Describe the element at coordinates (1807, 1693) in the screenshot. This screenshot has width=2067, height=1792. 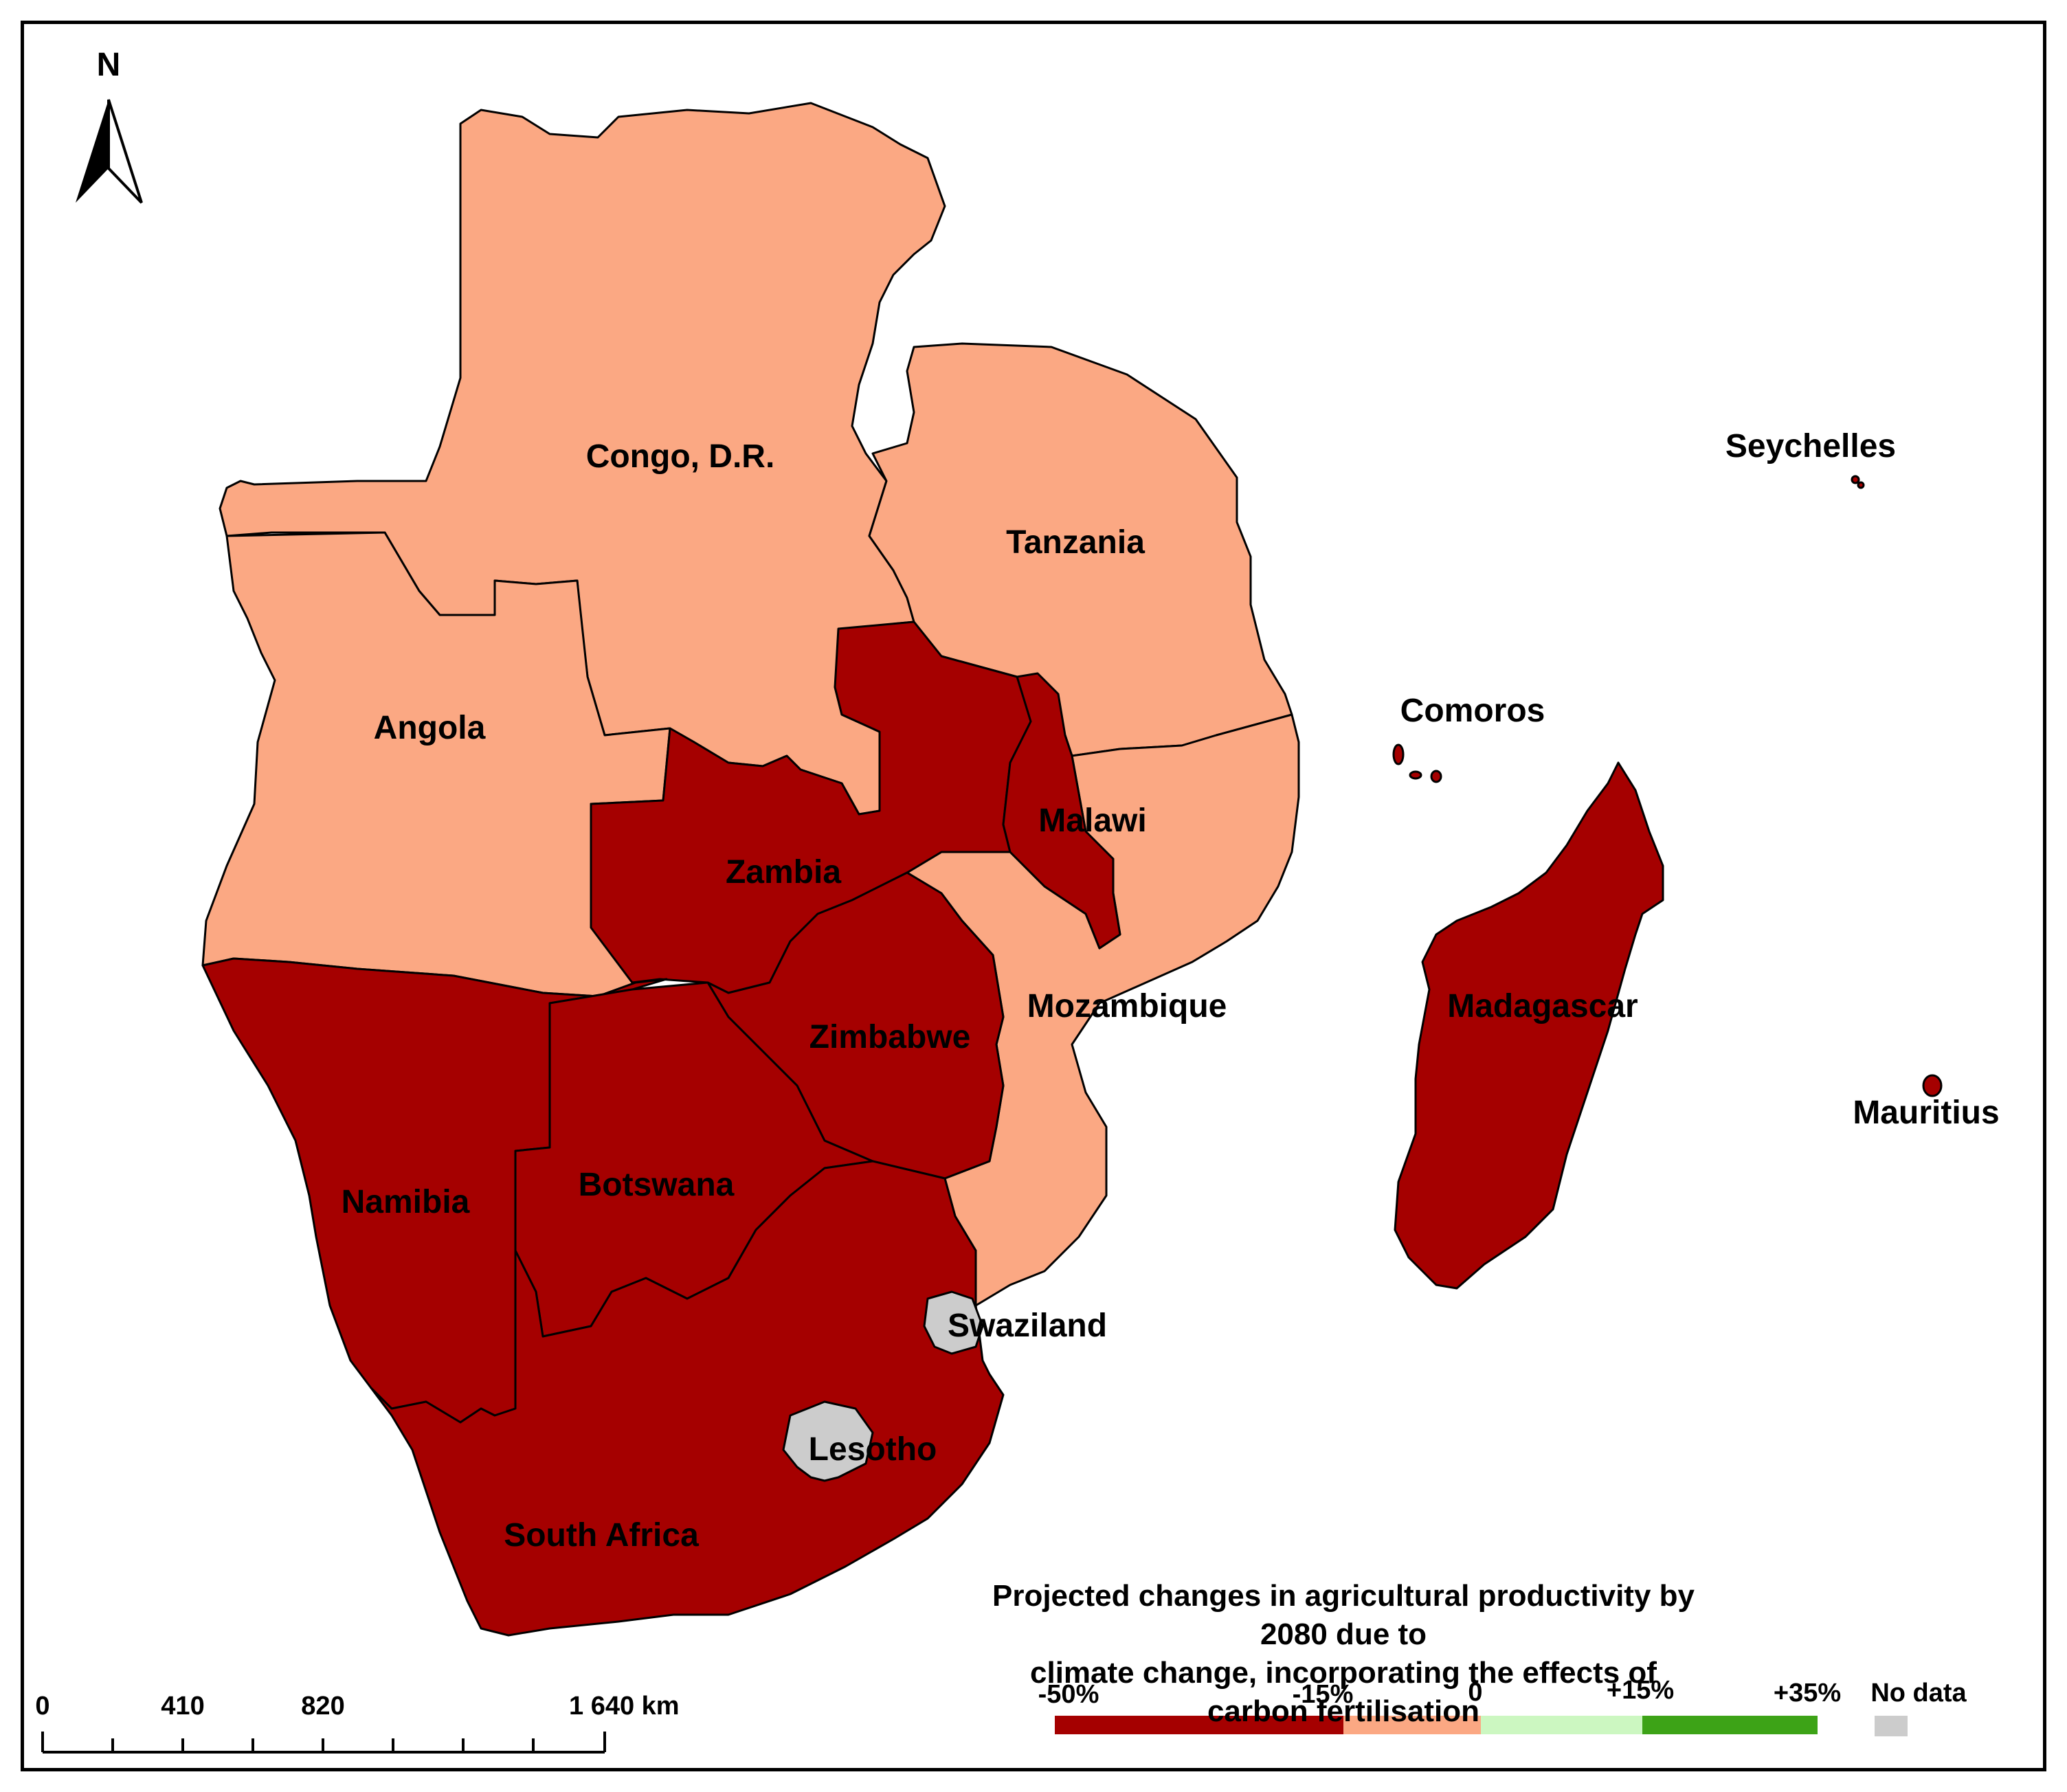
I see `legend-break-35: +35%` at that location.